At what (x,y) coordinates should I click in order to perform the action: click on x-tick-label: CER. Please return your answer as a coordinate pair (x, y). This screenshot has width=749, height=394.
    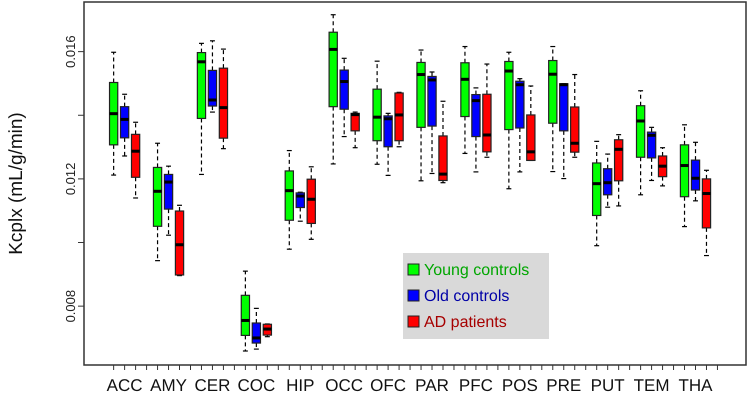
    Looking at the image, I should click on (212, 385).